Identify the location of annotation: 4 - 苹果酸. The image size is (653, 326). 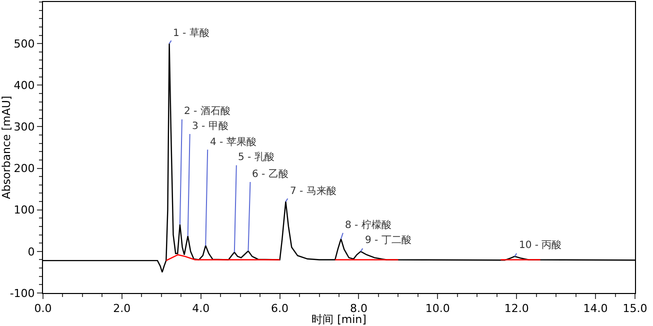
(233, 142).